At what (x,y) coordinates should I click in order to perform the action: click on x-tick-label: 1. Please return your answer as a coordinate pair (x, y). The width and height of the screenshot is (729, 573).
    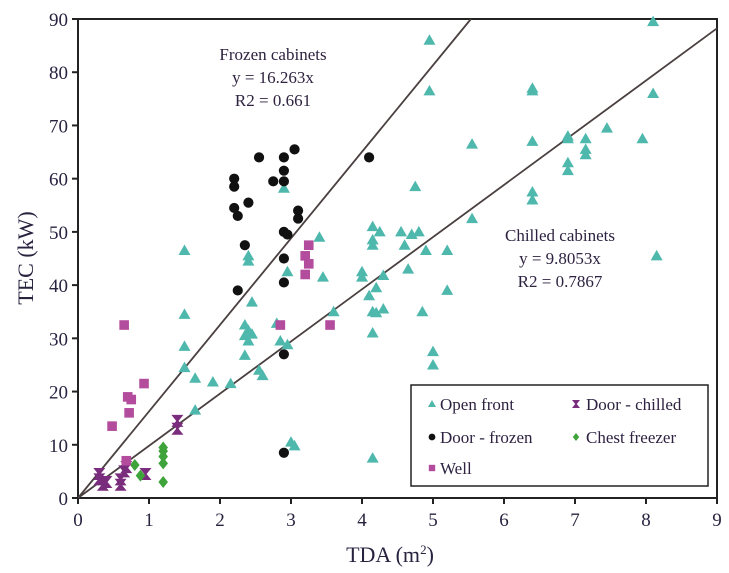
    Looking at the image, I should click on (149, 520).